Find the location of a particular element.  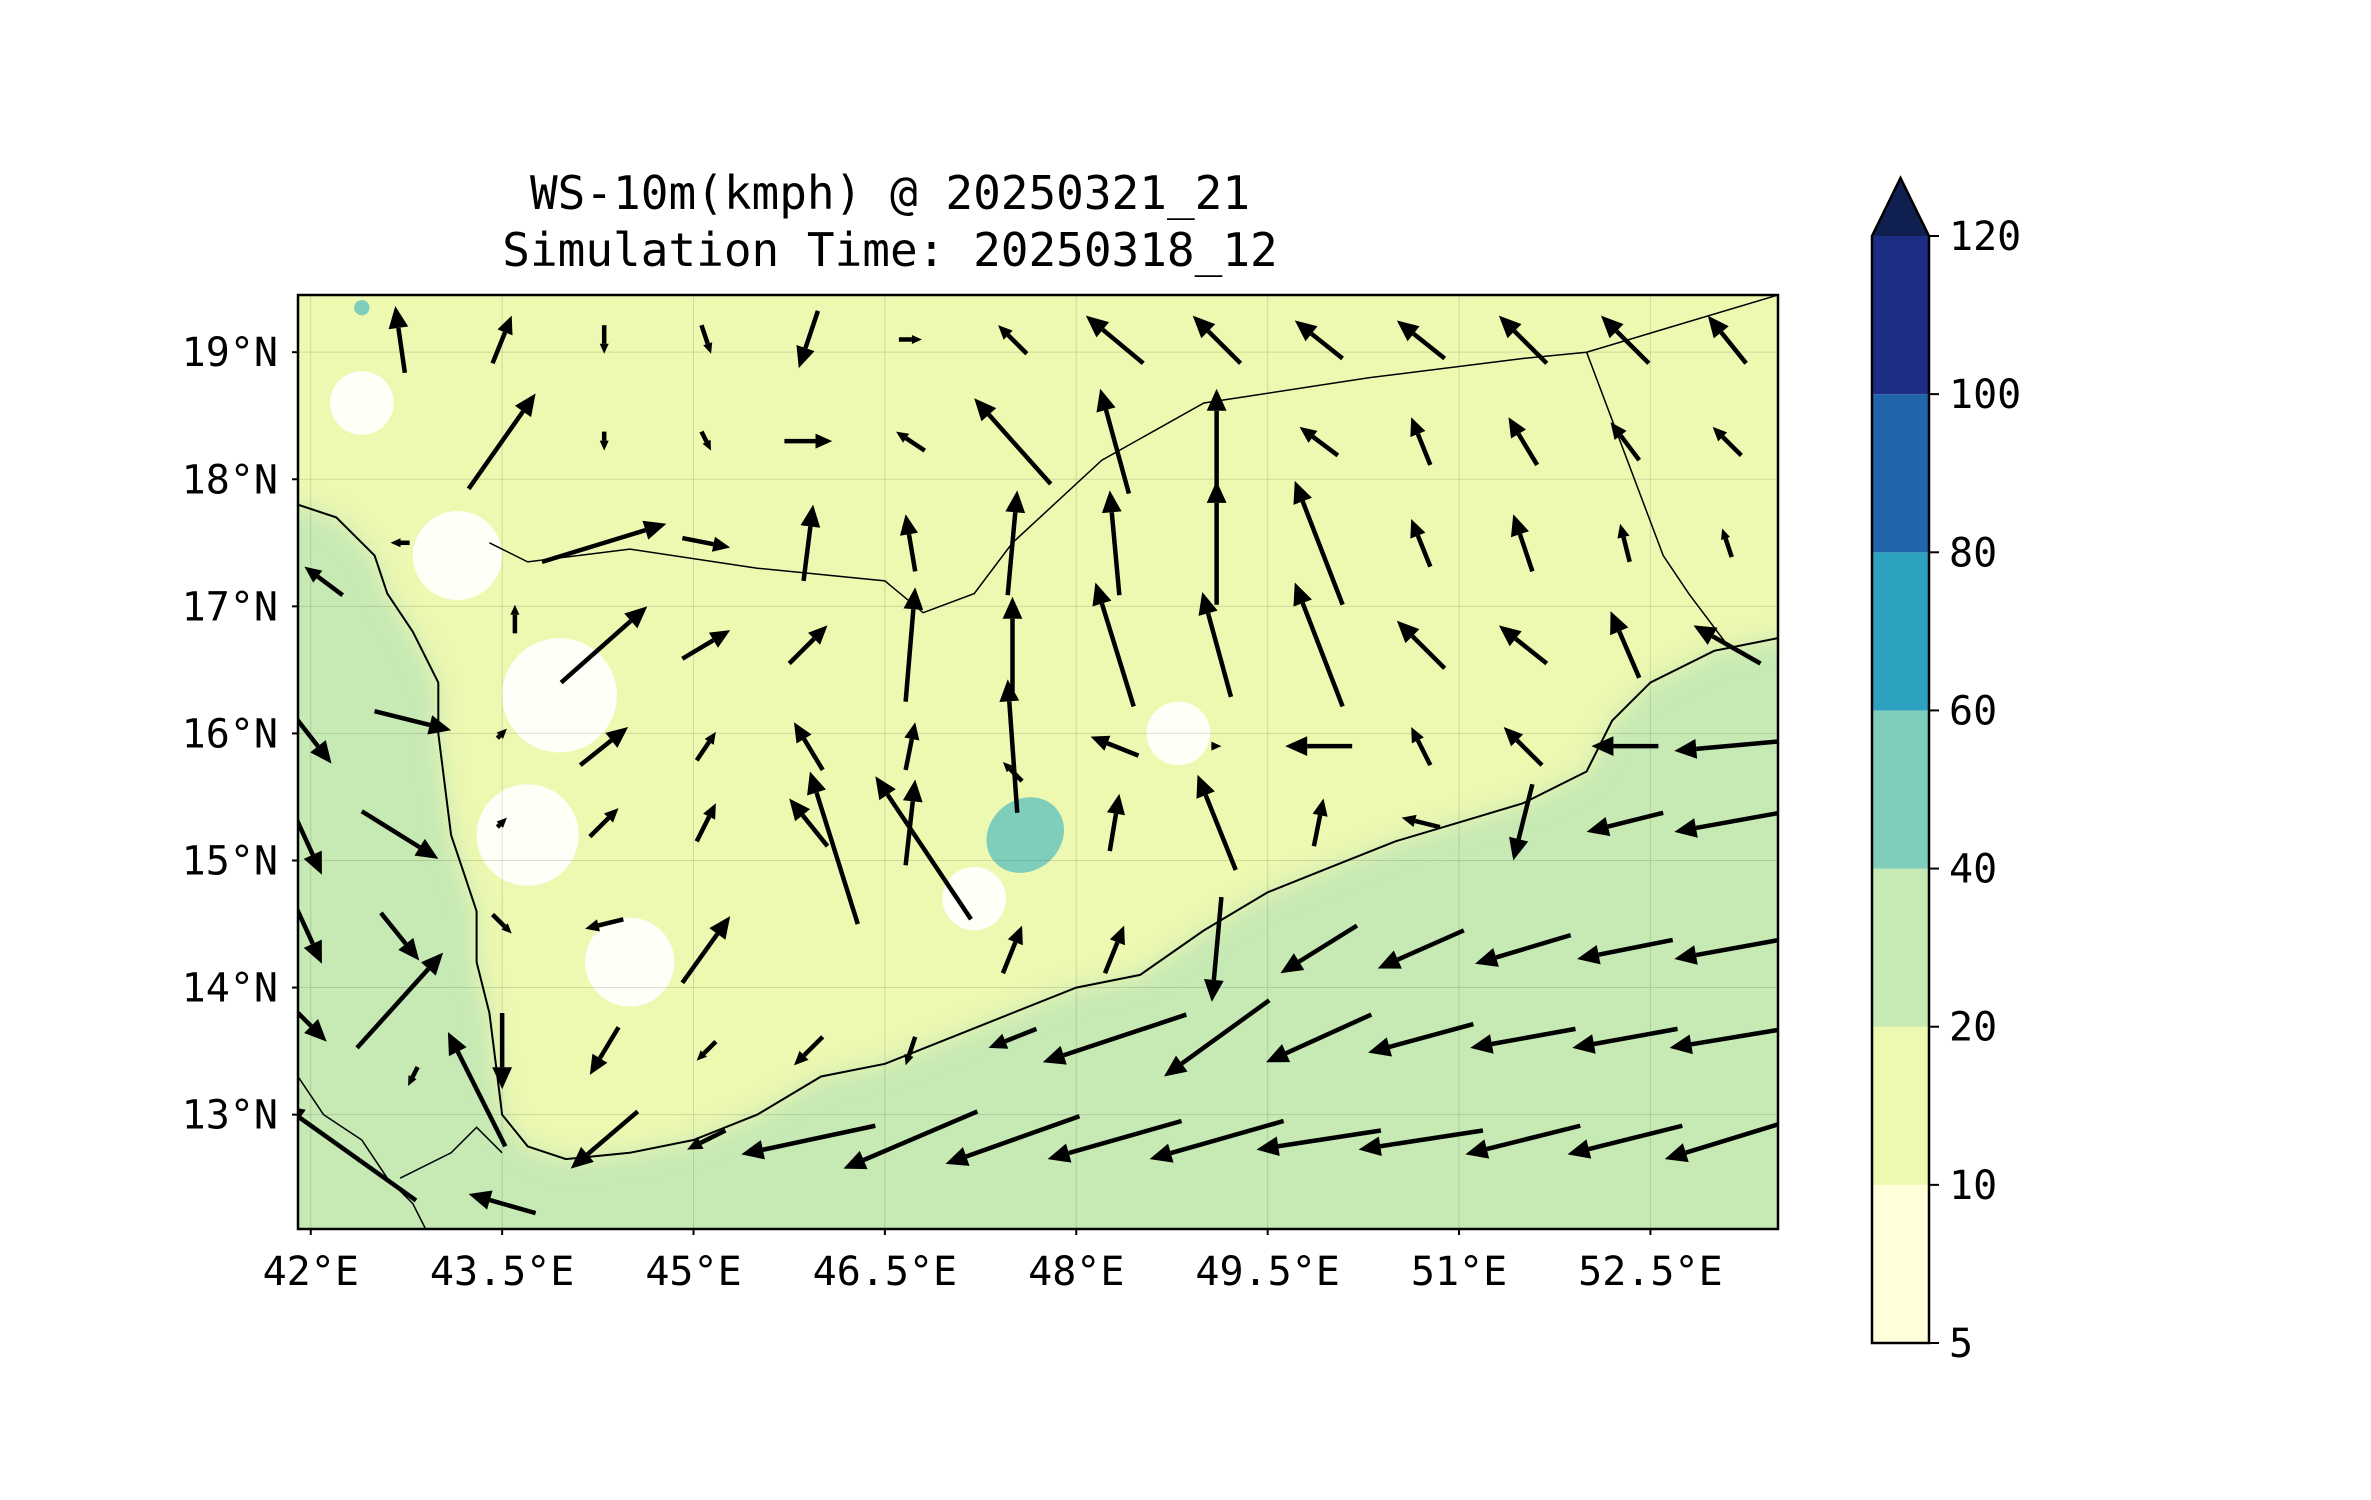

lat-tick-label: 13°N is located at coordinates (230, 1116).